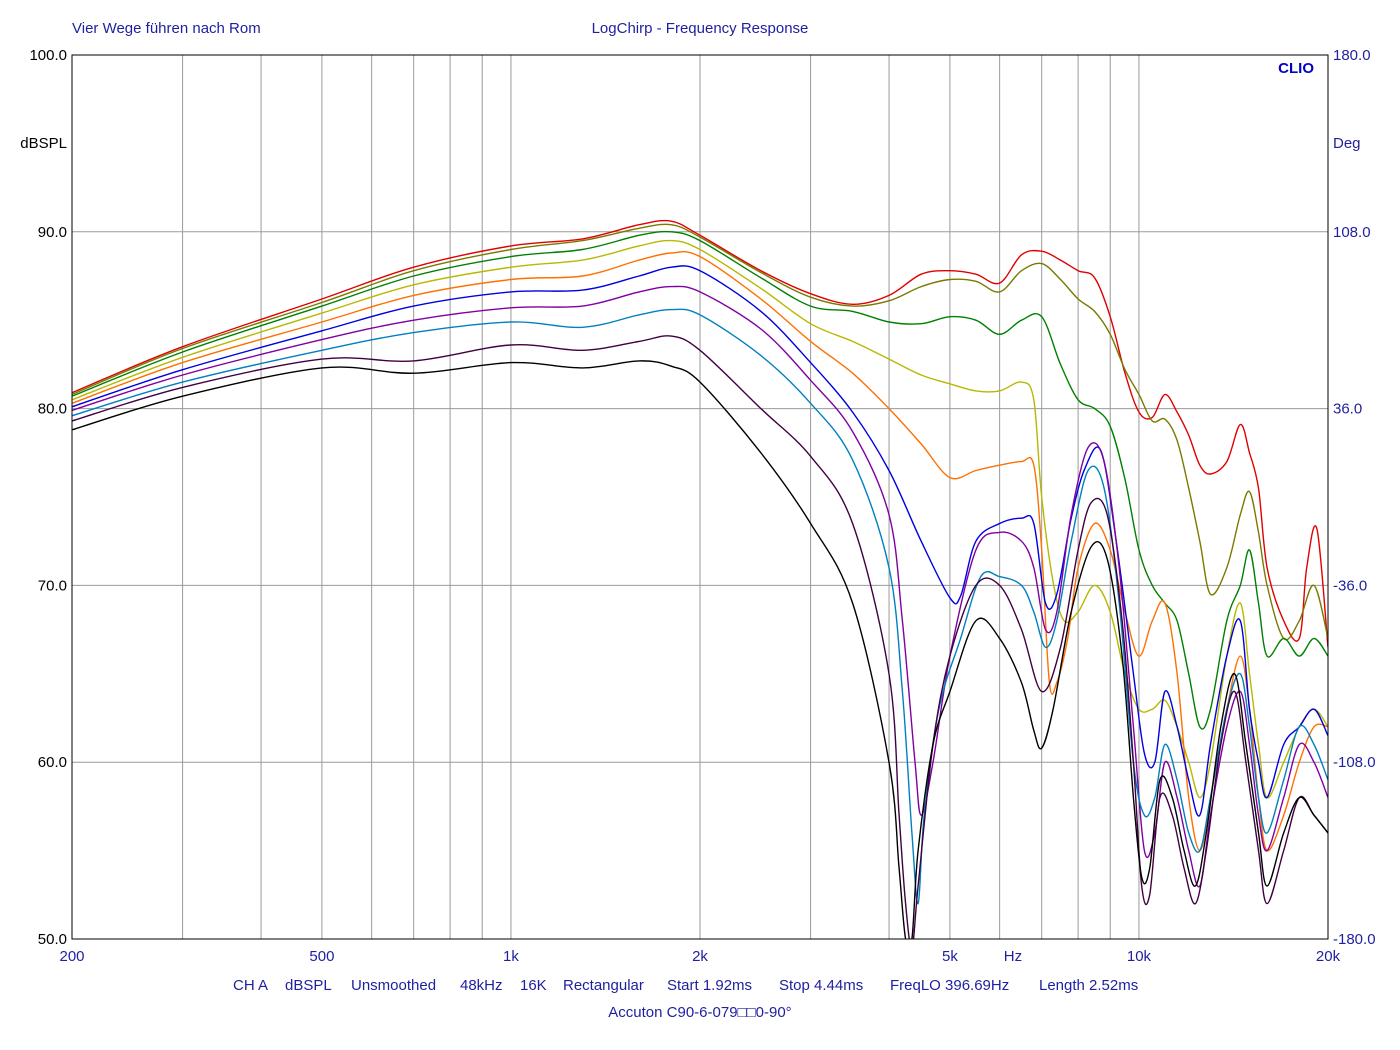  Describe the element at coordinates (1354, 939) in the screenshot. I see `y-right-tick-label: -180.0` at that location.